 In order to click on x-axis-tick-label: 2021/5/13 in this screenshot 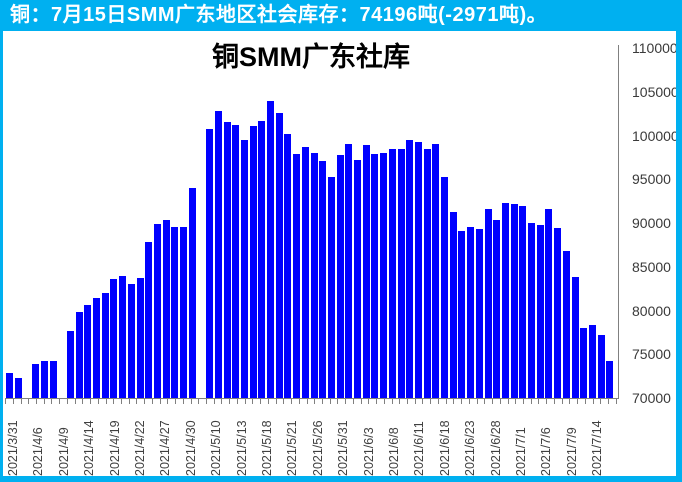, I will do `click(241, 448)`.